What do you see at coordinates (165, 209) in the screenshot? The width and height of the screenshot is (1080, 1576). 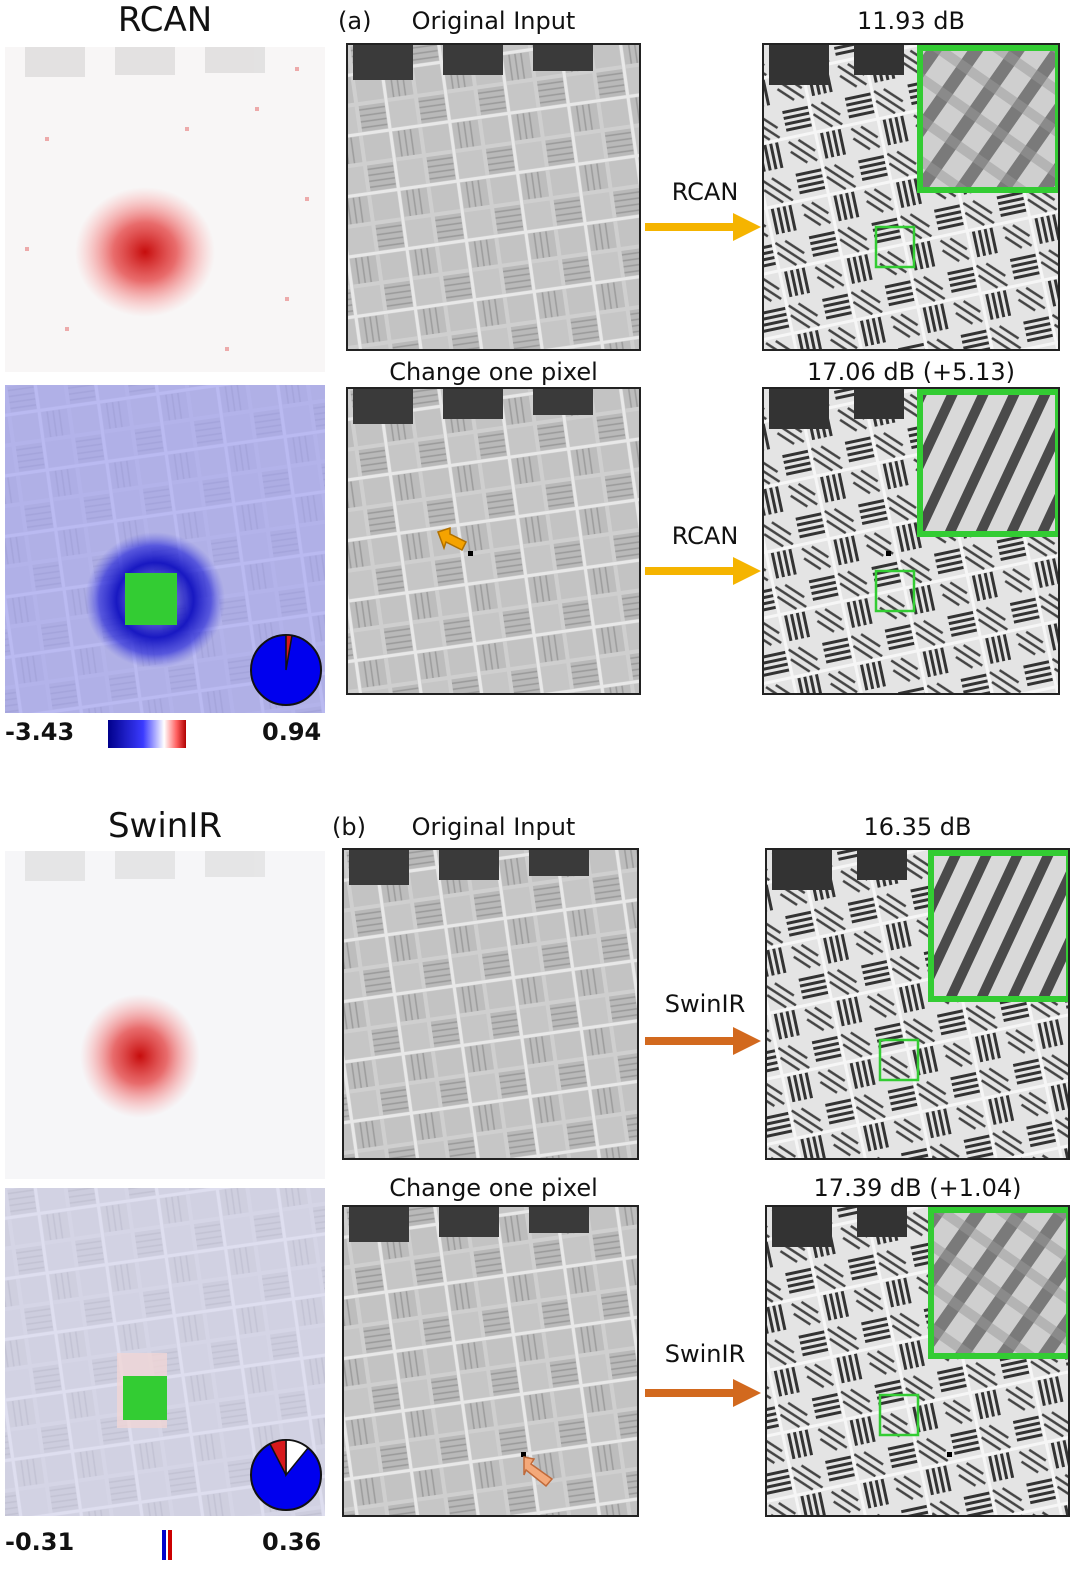 I see `attribution-map-rcan` at bounding box center [165, 209].